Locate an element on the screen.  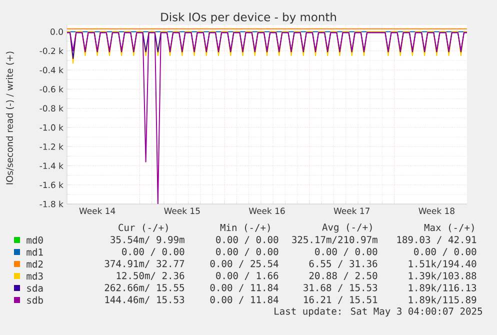
text: Avg (-/+) is located at coordinates (347, 228).